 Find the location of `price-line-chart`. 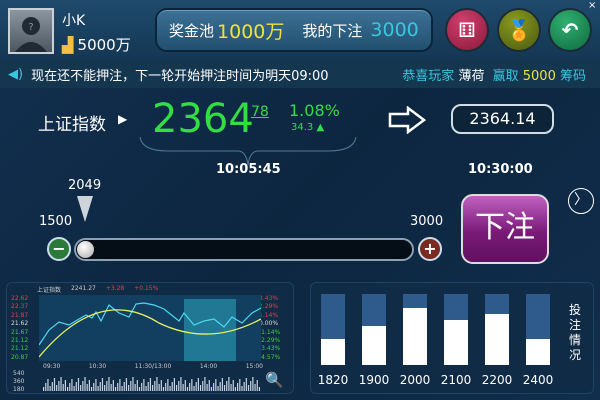

price-line-chart is located at coordinates (150, 328).